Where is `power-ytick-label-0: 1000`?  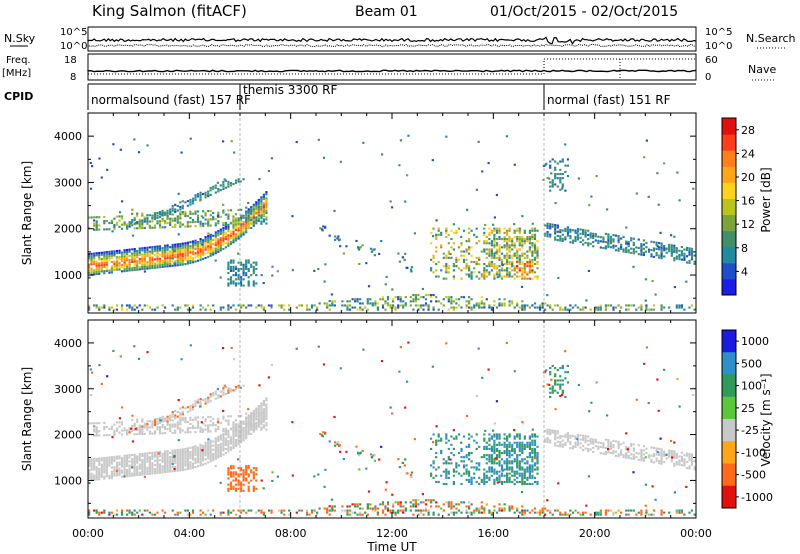 power-ytick-label-0: 1000 is located at coordinates (68, 275).